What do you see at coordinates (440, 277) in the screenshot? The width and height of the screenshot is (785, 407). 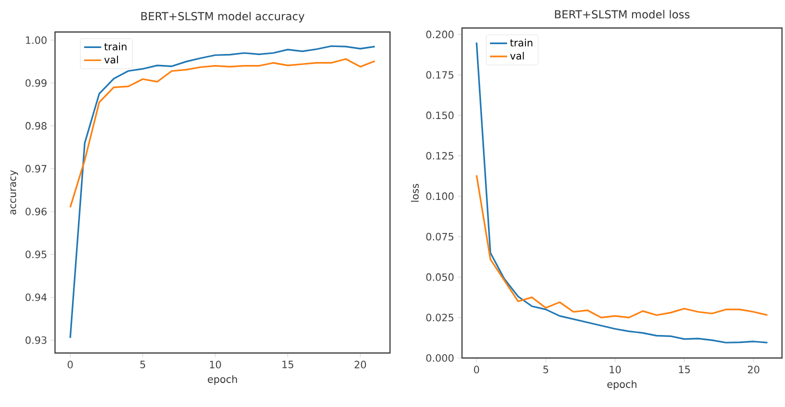 I see `y-tick-label: 0.050` at bounding box center [440, 277].